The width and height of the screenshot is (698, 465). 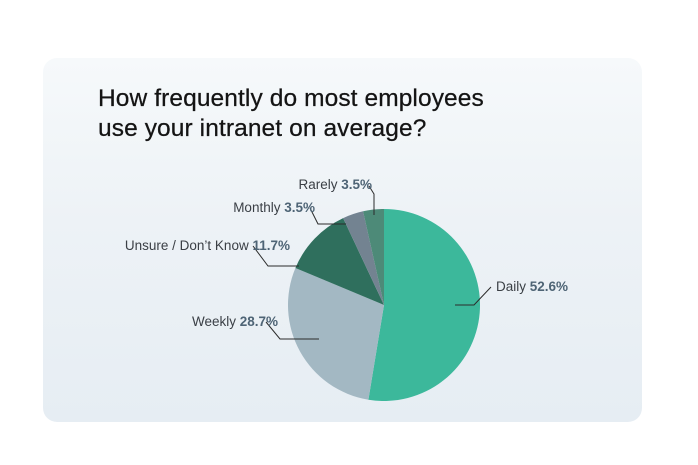 I want to click on leader-line-rarely, so click(x=371, y=200).